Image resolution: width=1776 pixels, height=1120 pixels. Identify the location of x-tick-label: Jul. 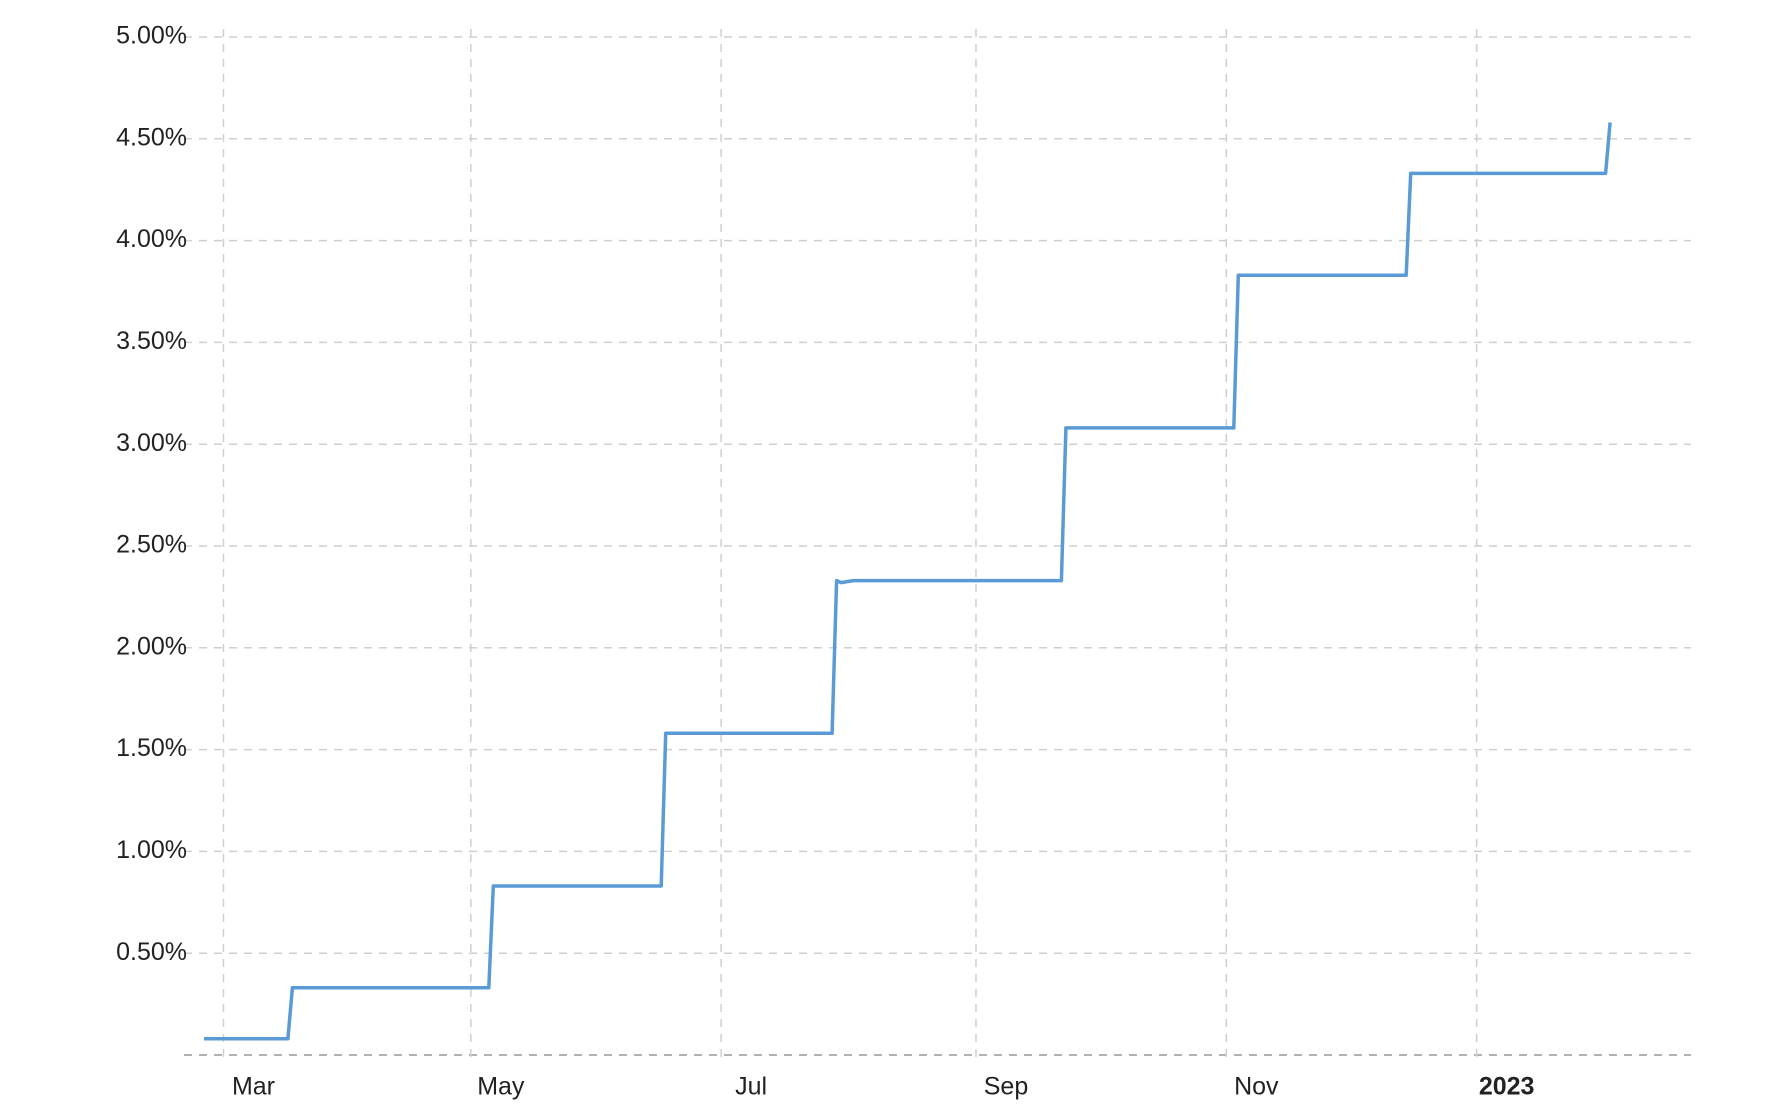
(751, 1087).